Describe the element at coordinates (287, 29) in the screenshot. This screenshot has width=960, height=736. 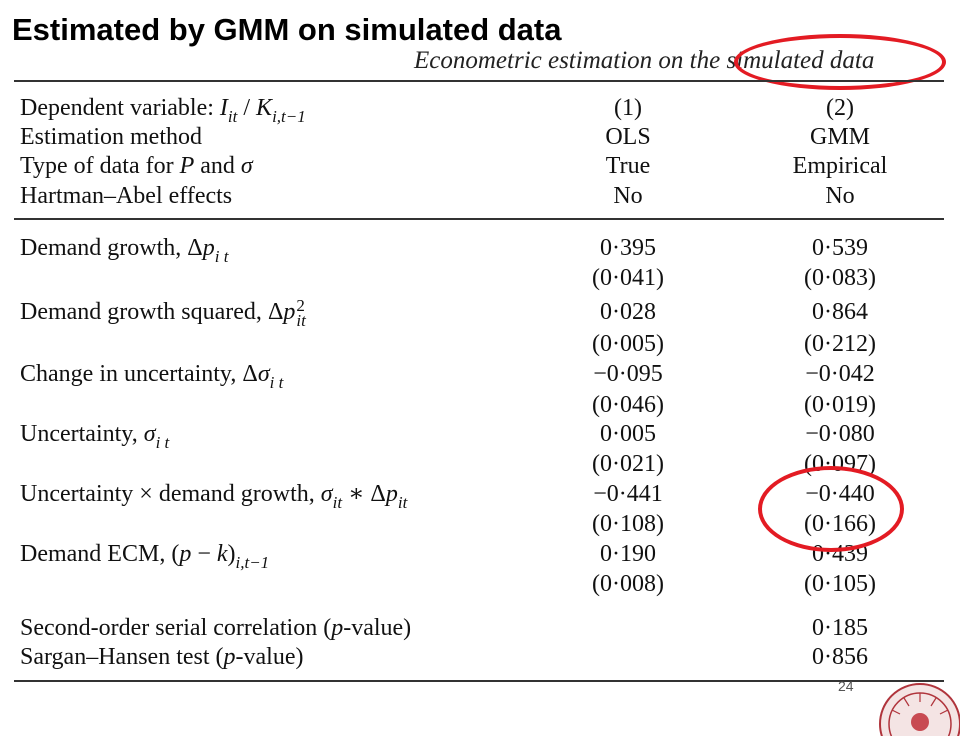
I see `slide-title: Estimated by GMM on simulated data` at that location.